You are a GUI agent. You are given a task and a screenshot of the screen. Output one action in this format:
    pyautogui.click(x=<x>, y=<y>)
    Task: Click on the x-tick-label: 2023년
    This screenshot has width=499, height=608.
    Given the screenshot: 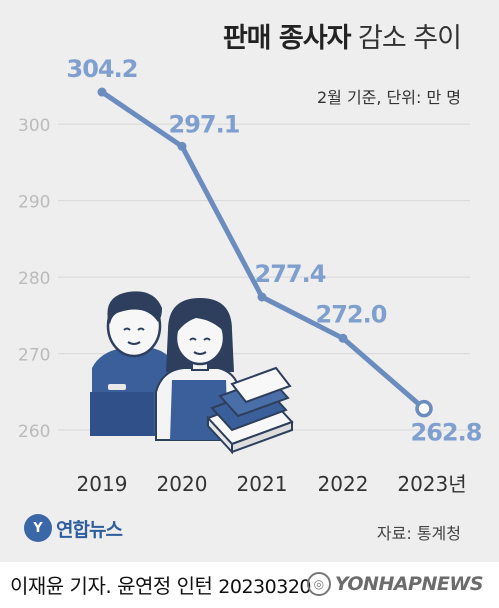 What is the action you would take?
    pyautogui.click(x=431, y=484)
    